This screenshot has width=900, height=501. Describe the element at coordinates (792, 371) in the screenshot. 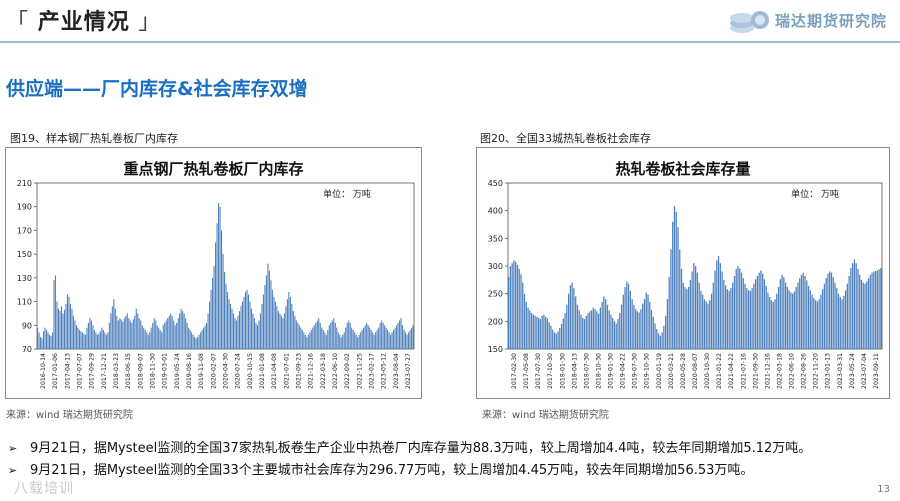

I see `x-tick-label: 2022-06-10` at that location.